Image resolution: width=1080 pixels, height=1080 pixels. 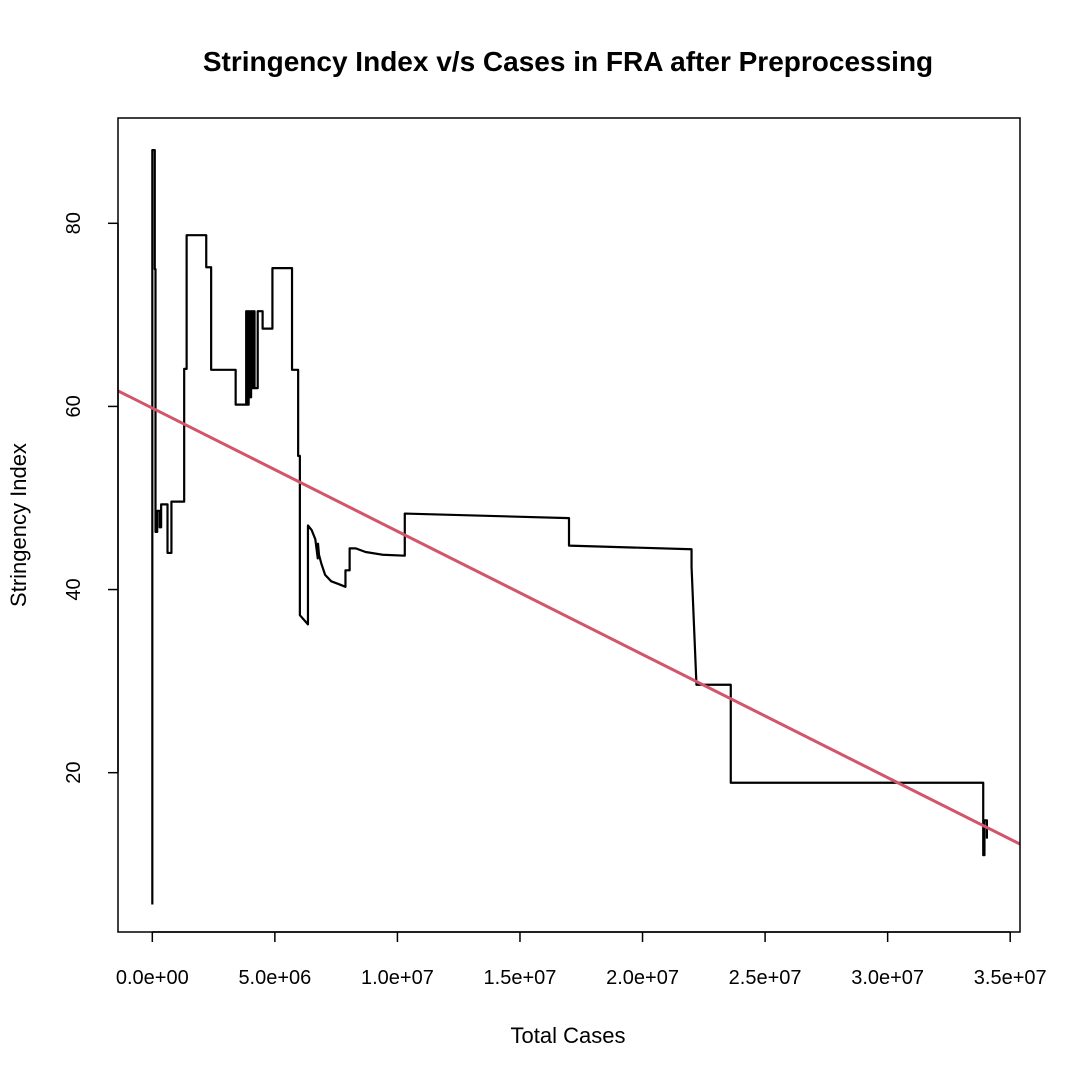 What do you see at coordinates (74, 406) in the screenshot?
I see `y-tick-label: 60` at bounding box center [74, 406].